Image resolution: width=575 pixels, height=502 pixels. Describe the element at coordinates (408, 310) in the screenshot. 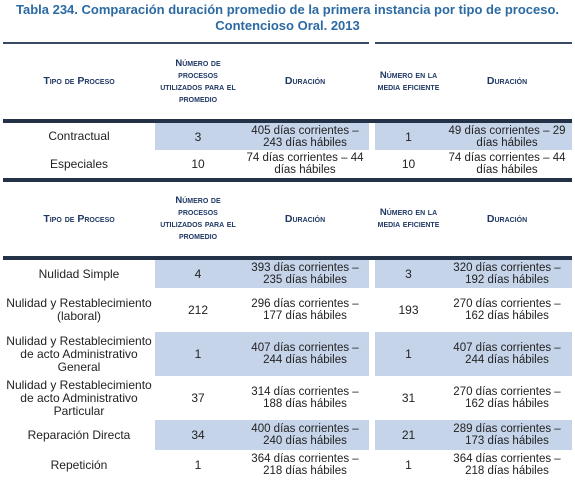

I see `row-num2: 193` at that location.